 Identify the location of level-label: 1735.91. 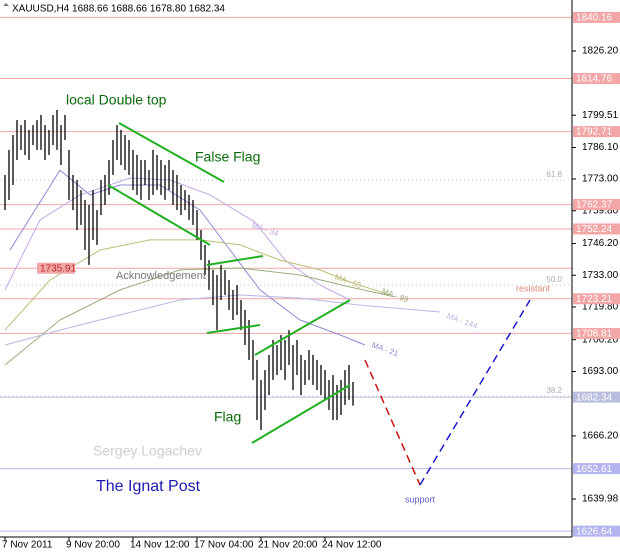
(58, 268).